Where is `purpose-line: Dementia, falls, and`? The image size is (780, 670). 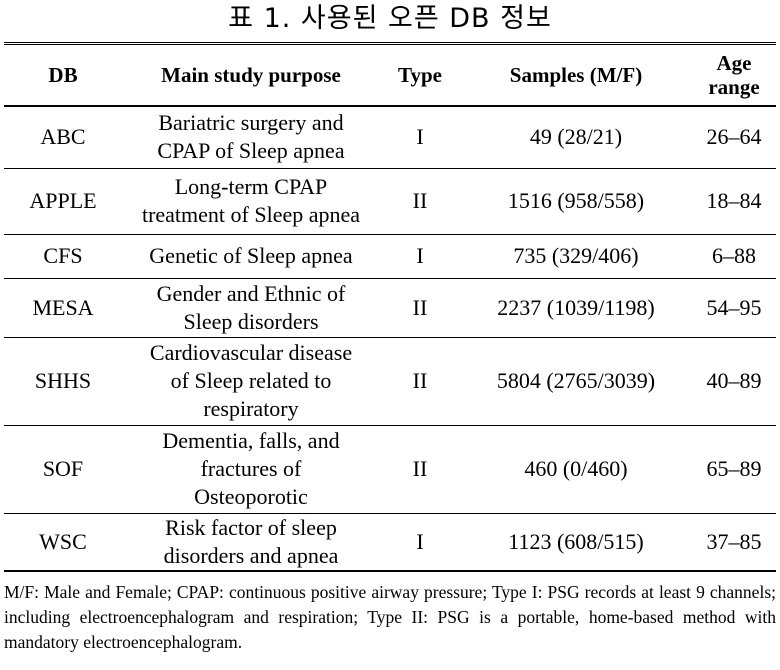
purpose-line: Dementia, falls, and is located at coordinates (251, 440).